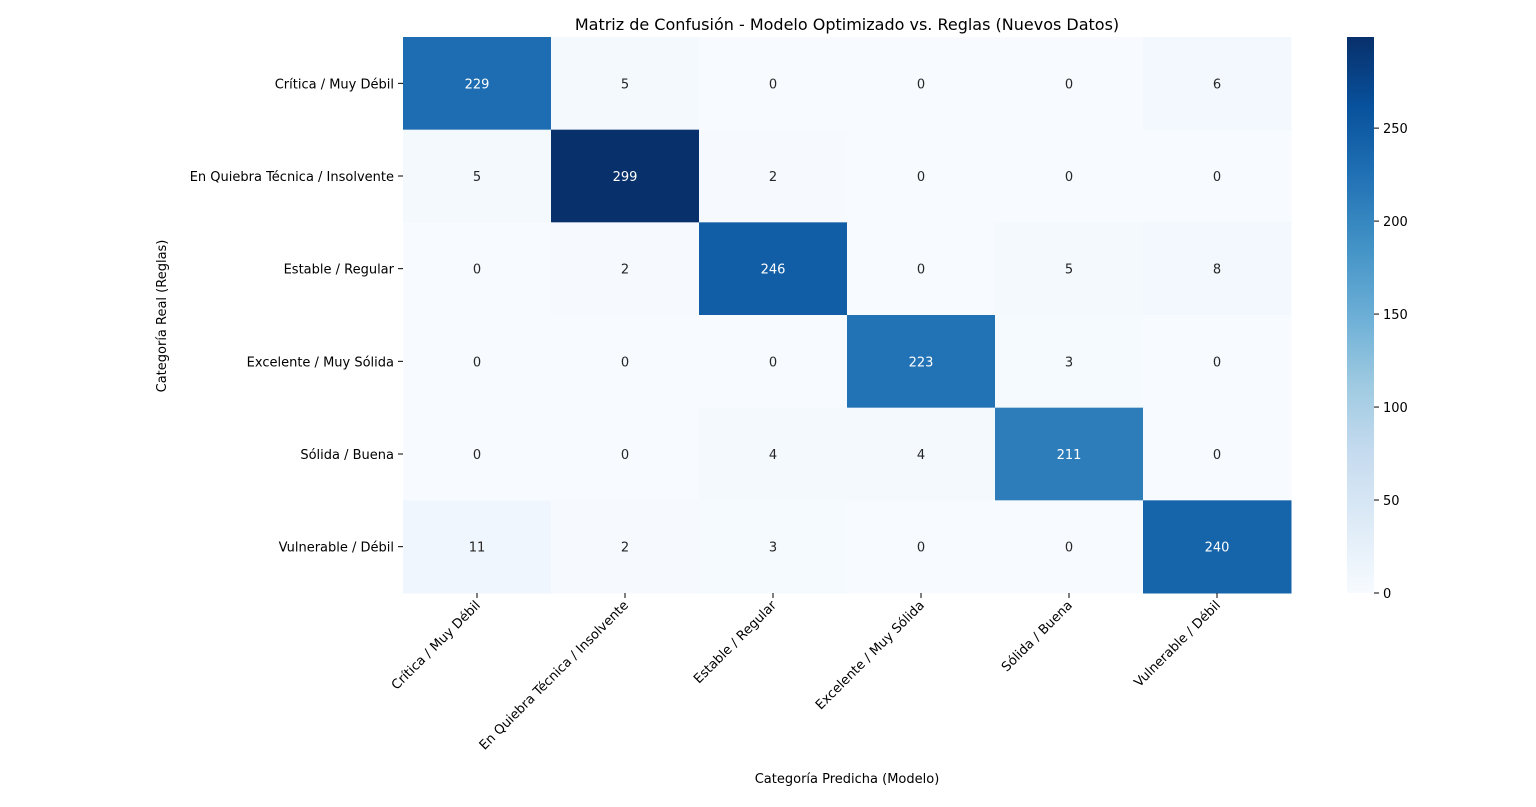 This screenshot has width=1536, height=807. Describe the element at coordinates (320, 362) in the screenshot. I see `y-tick-label: Excelente / Muy Sólida` at that location.